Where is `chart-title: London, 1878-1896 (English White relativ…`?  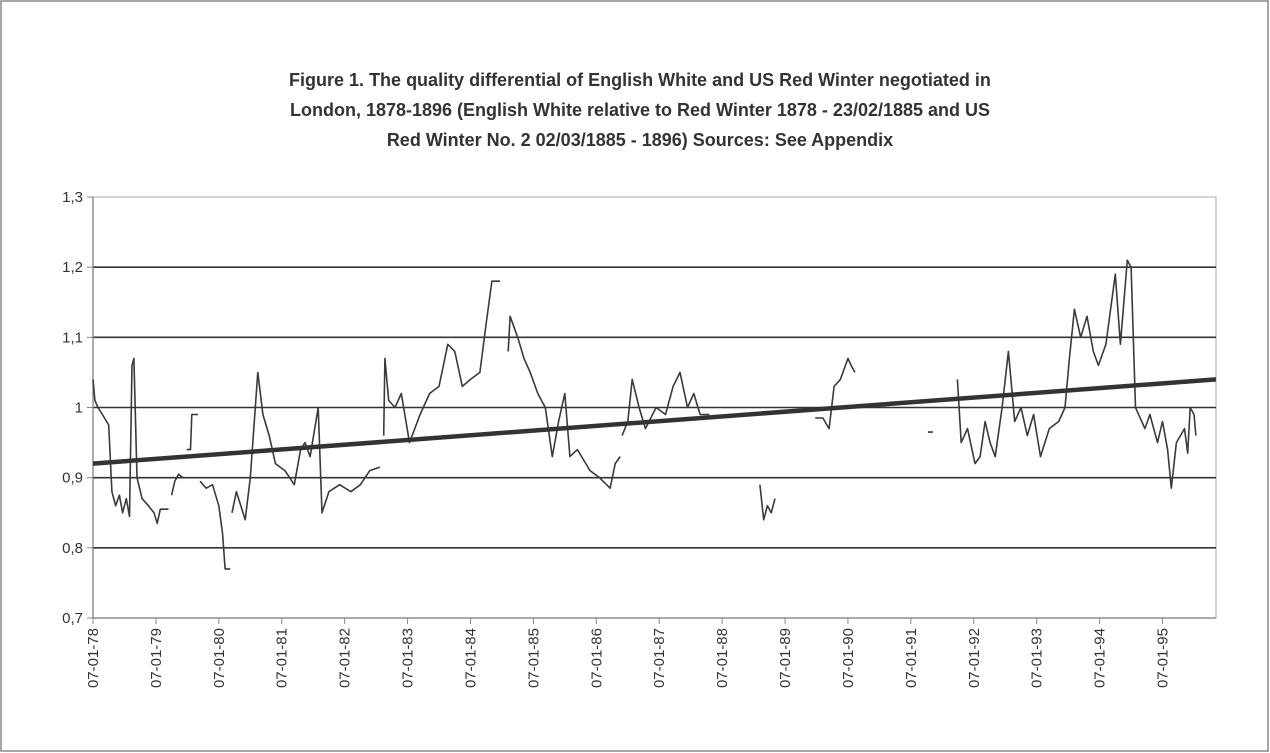
chart-title: London, 1878-1896 (English White relativ… is located at coordinates (640, 110).